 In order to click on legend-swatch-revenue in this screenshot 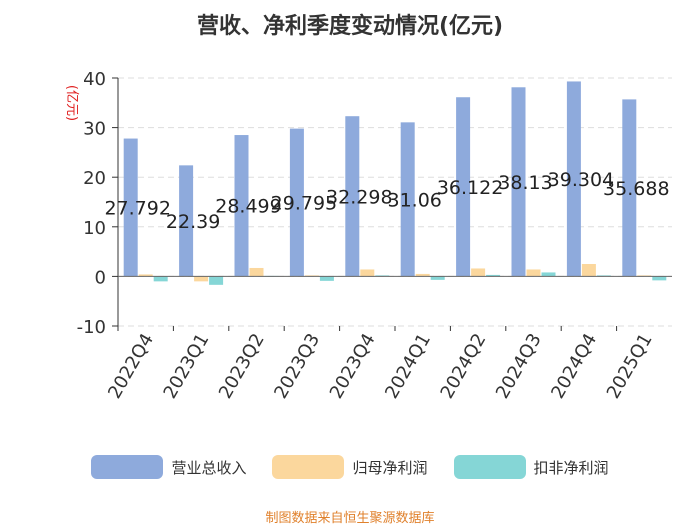, I will do `click(127, 467)`.